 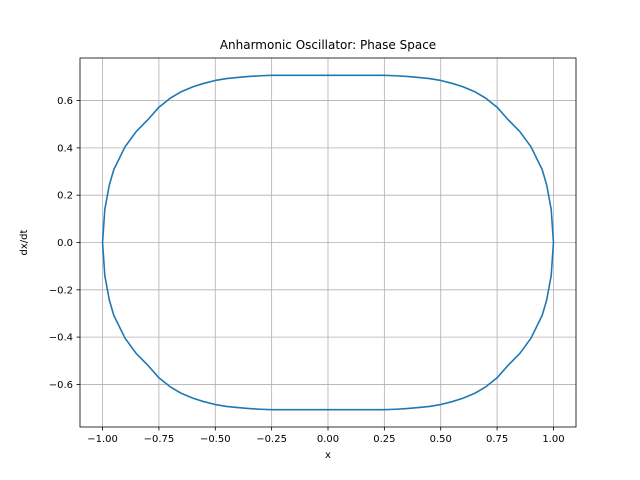 What do you see at coordinates (441, 439) in the screenshot?
I see `x-tick-label: 0.50` at bounding box center [441, 439].